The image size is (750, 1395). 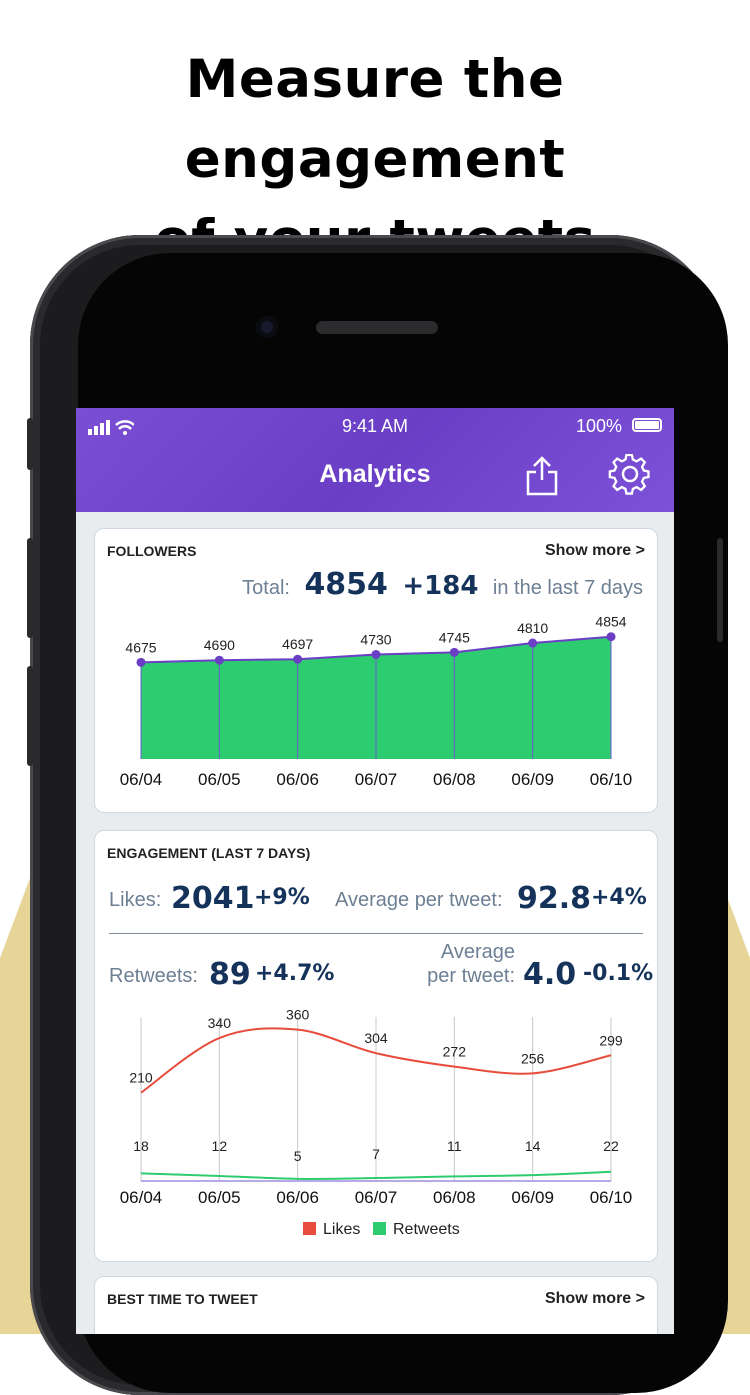 What do you see at coordinates (532, 628) in the screenshot?
I see `followers-data-label: 4810` at bounding box center [532, 628].